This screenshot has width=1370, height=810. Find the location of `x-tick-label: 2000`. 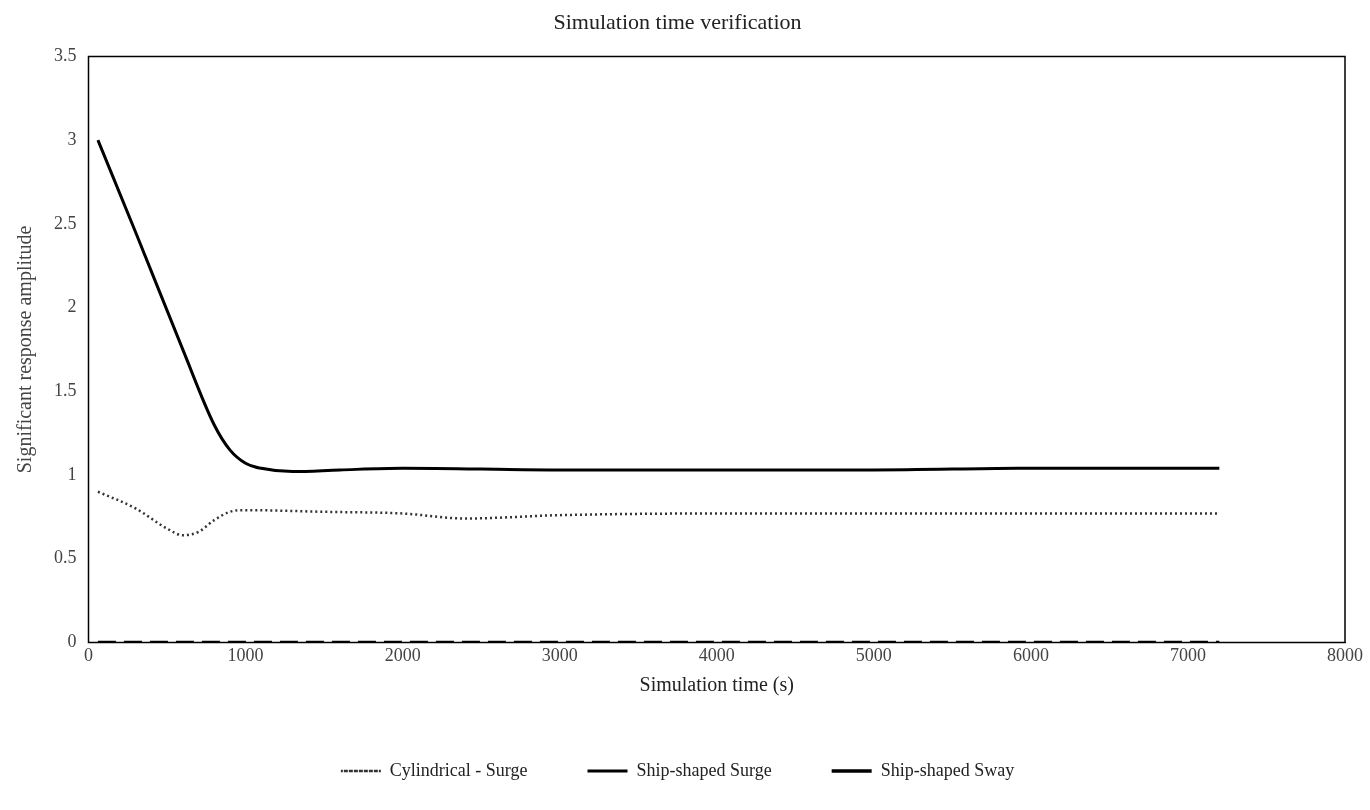

x-tick-label: 2000 is located at coordinates (402, 654).